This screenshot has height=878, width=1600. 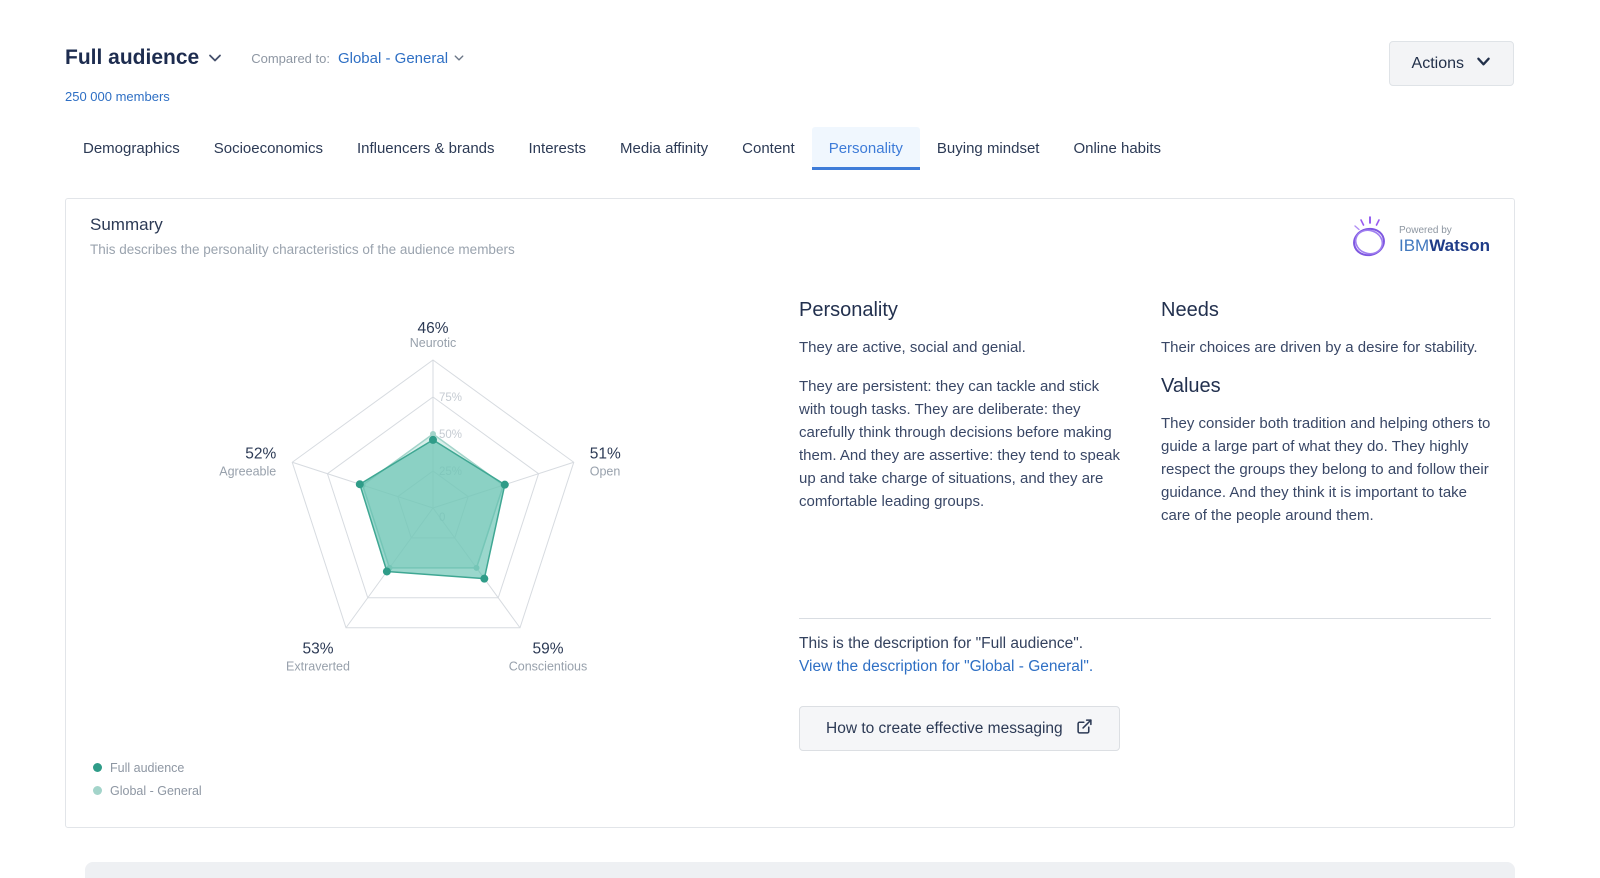 I want to click on tab-influencers-brands: Influencers & brands, so click(x=425, y=148).